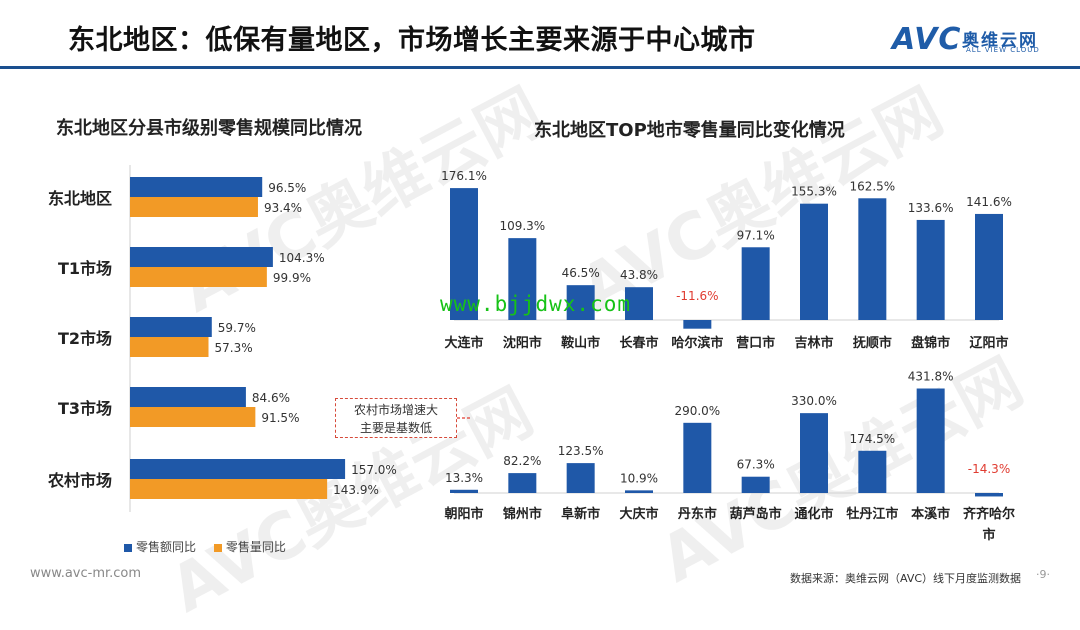  What do you see at coordinates (930, 514) in the screenshot?
I see `bottom-city-category-label: 本溪市` at bounding box center [930, 514].